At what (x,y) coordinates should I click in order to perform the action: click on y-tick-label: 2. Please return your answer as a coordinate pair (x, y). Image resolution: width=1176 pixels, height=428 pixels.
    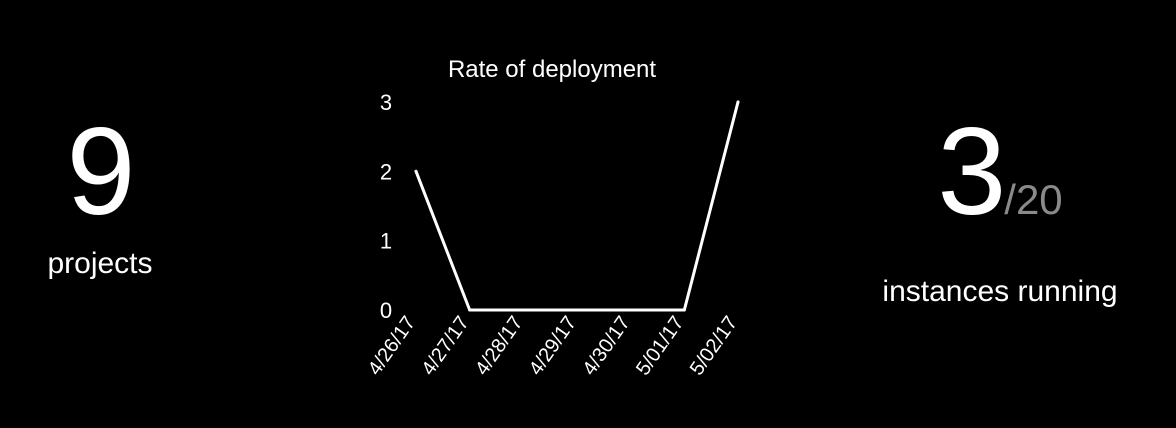
    Looking at the image, I should click on (386, 171).